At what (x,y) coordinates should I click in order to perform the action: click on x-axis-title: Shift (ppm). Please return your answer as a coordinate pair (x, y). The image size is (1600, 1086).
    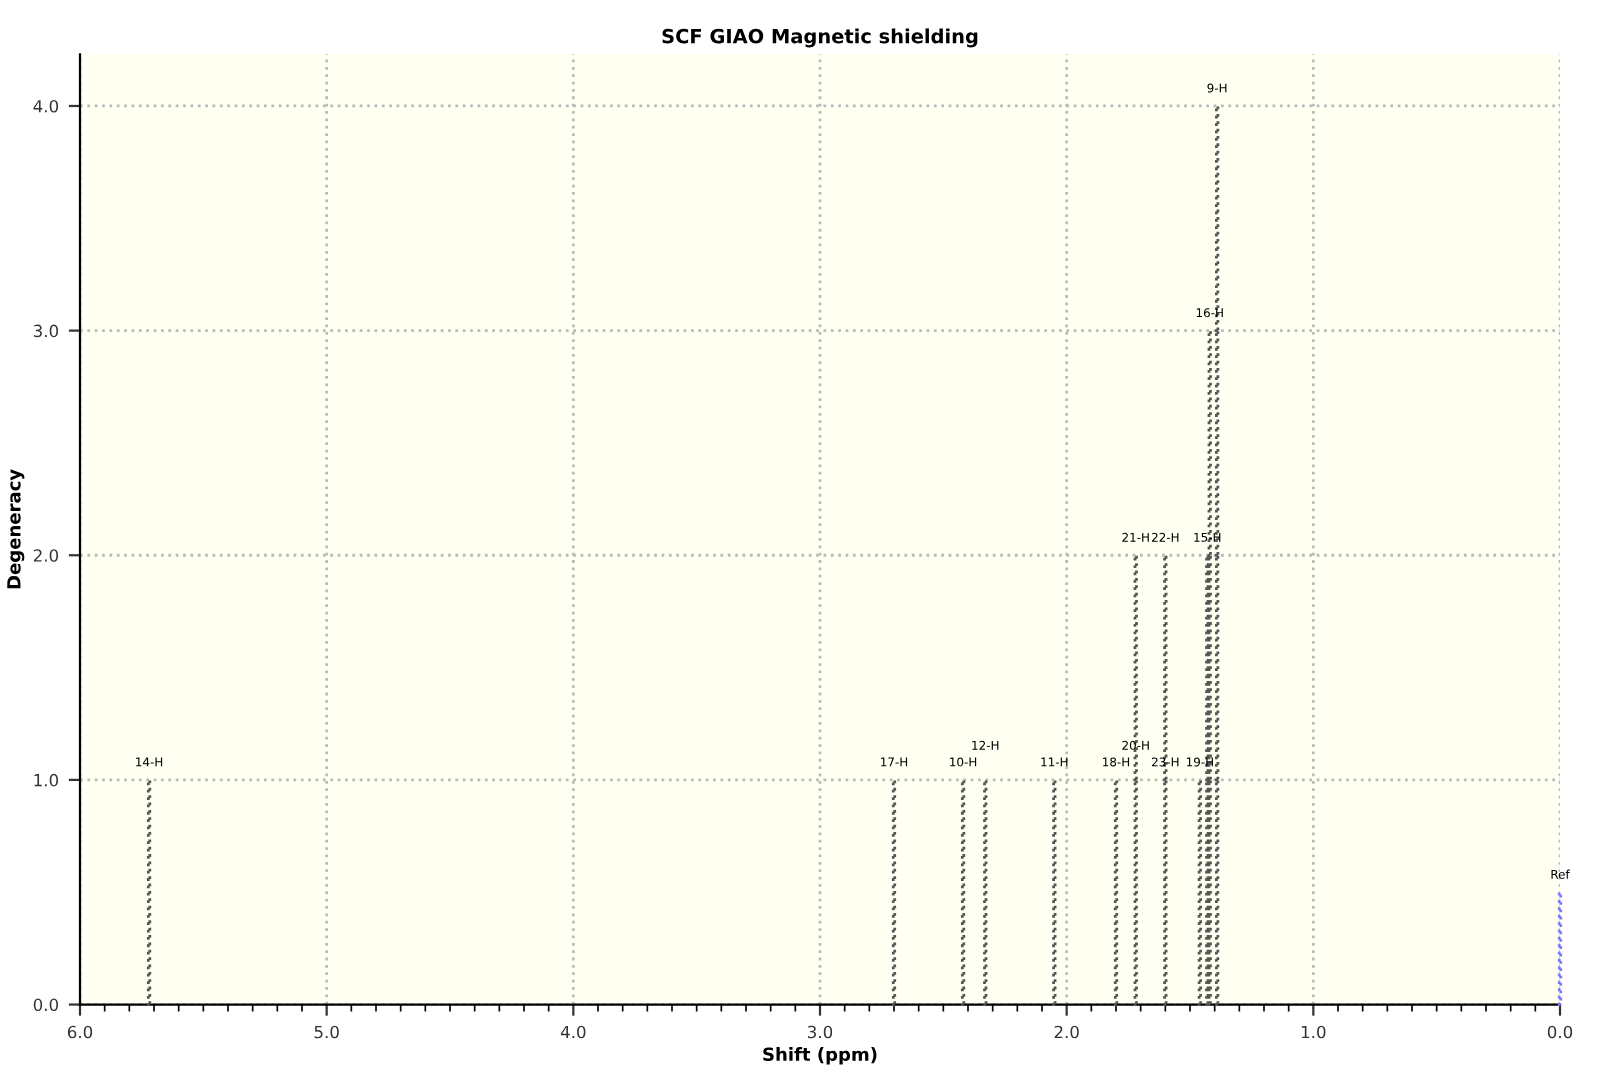
    Looking at the image, I should click on (820, 1056).